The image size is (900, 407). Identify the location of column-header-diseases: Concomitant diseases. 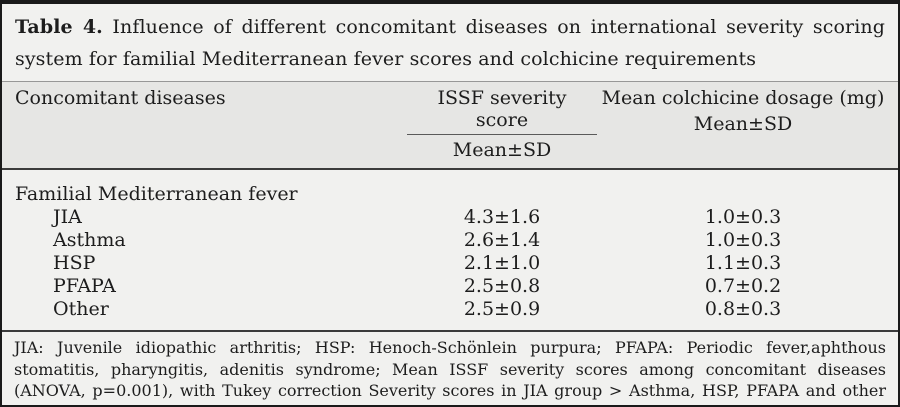
(120, 98).